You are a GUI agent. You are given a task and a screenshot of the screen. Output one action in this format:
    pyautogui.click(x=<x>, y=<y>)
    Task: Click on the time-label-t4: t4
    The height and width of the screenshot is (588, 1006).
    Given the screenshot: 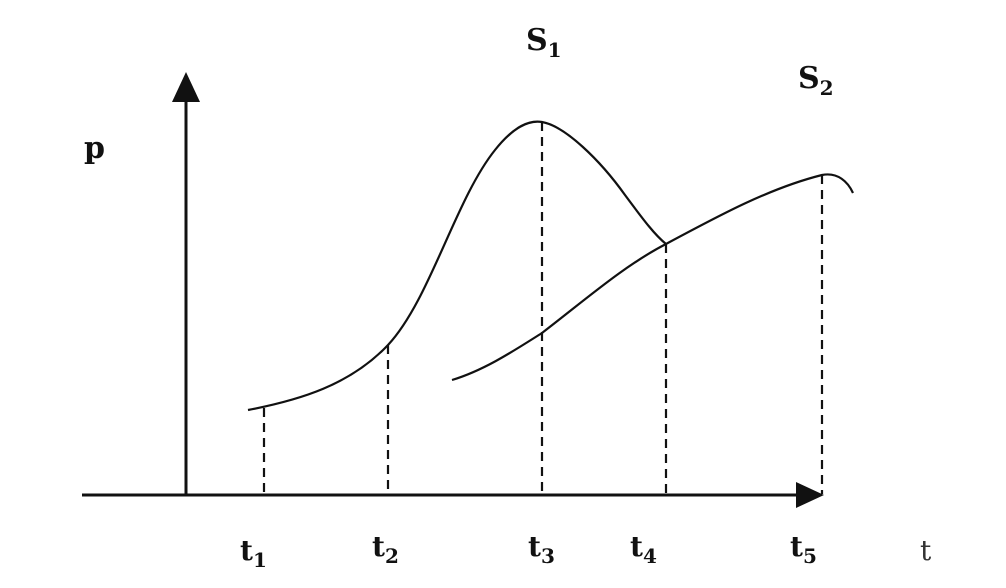 What is the action you would take?
    pyautogui.click(x=643, y=549)
    